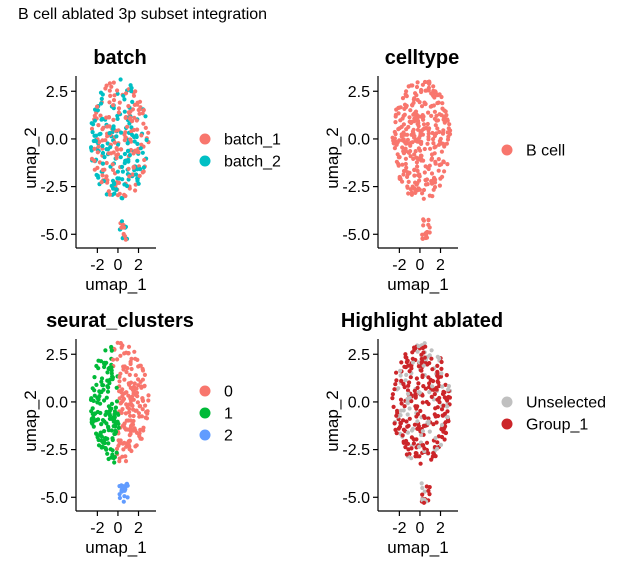  Describe the element at coordinates (566, 403) in the screenshot. I see `legend-label: Unselected` at that location.